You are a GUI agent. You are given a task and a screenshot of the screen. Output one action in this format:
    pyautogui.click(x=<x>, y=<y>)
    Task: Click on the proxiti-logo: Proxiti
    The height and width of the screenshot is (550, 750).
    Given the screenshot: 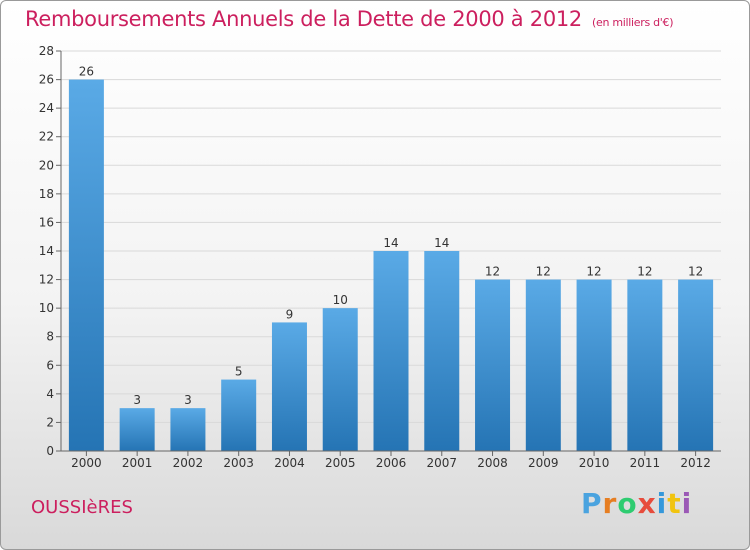 What is the action you would take?
    pyautogui.click(x=636, y=503)
    